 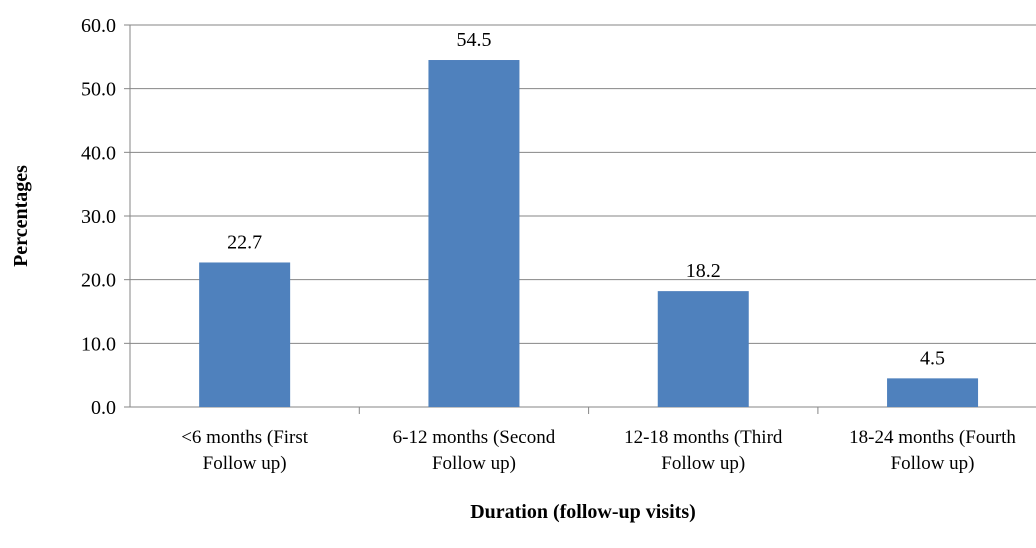 What do you see at coordinates (932, 358) in the screenshot?
I see `data-label: 4.5` at bounding box center [932, 358].